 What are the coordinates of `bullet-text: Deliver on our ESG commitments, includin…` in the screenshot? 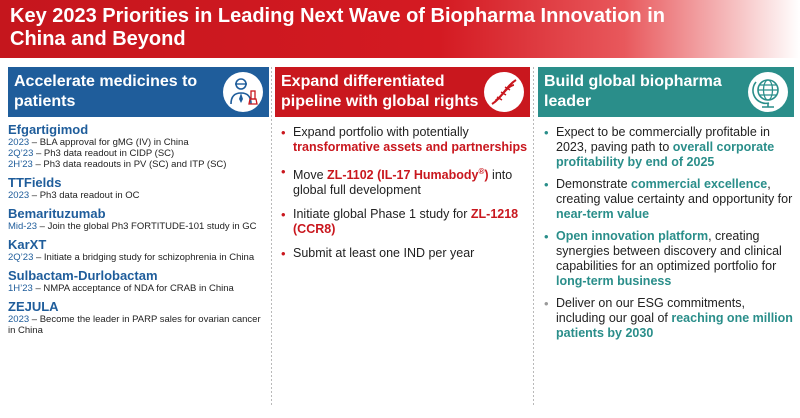 It's located at (650, 310).